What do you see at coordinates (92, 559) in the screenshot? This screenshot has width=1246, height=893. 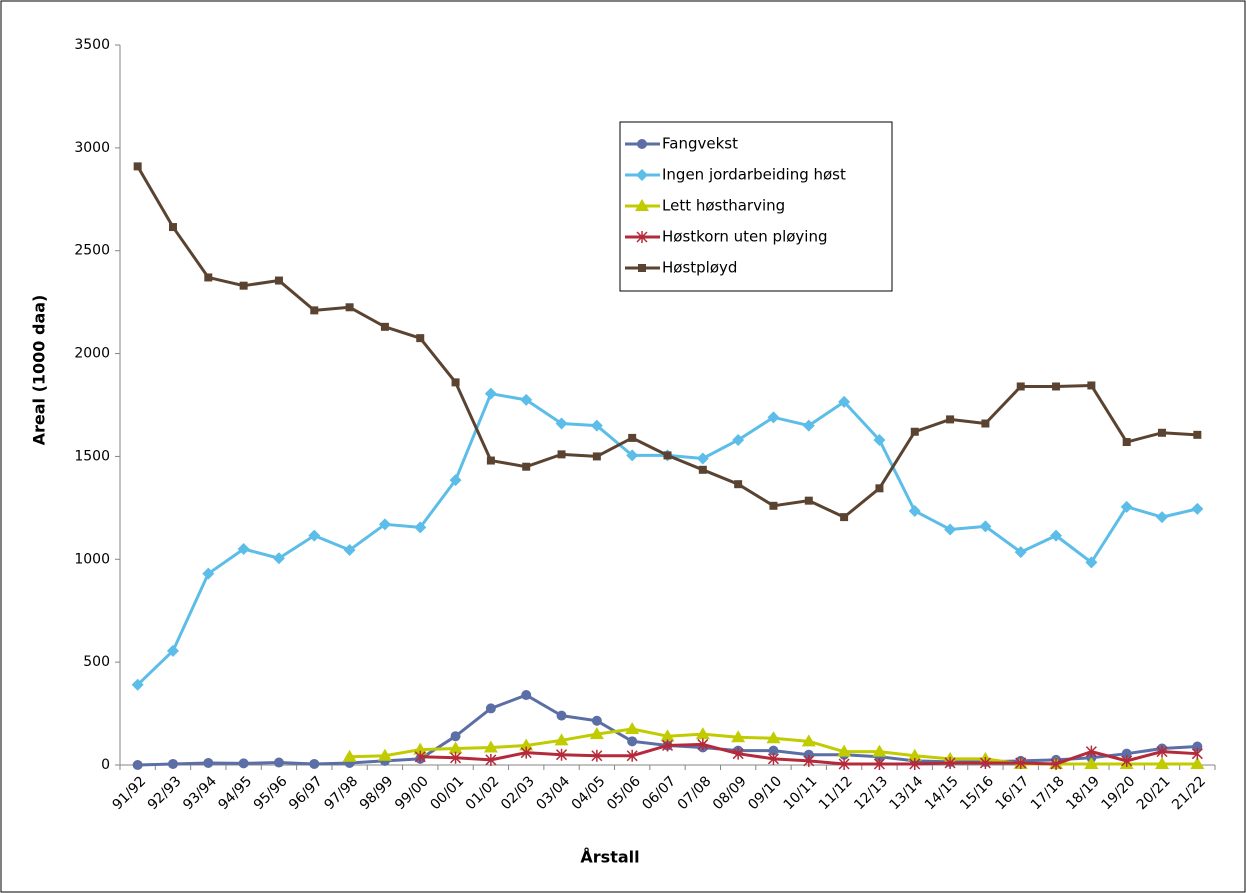 I see `y-tick-label: 1000` at bounding box center [92, 559].